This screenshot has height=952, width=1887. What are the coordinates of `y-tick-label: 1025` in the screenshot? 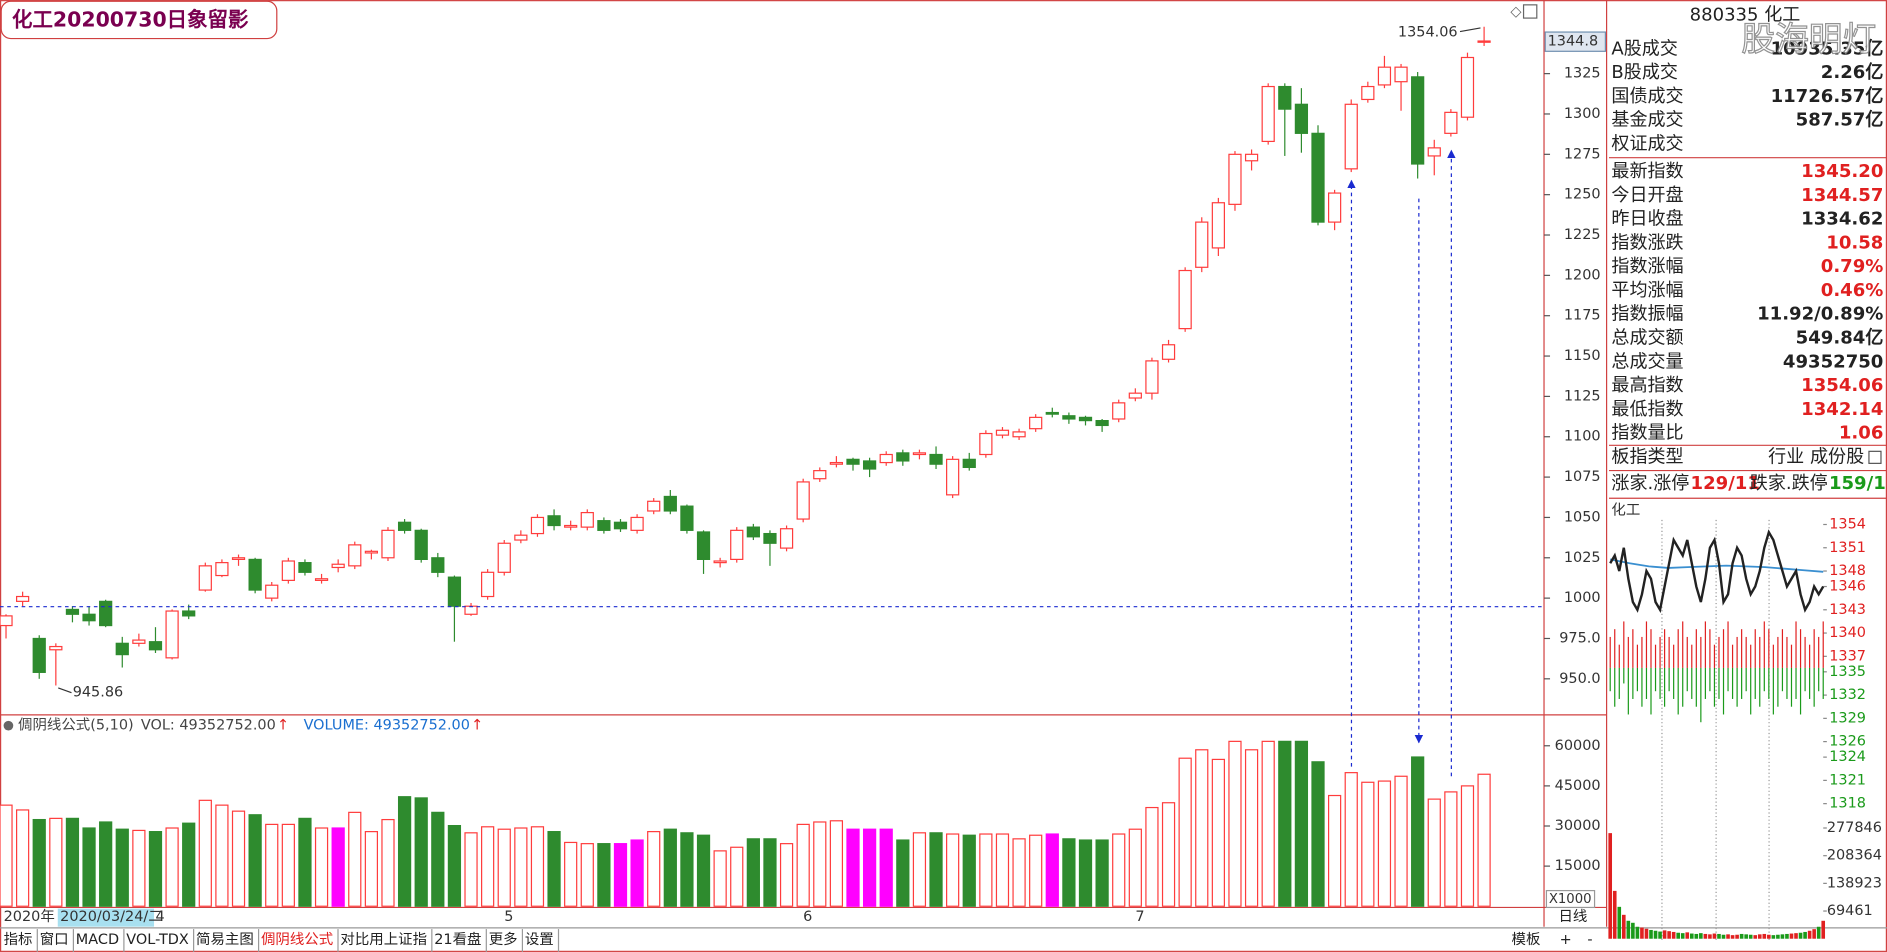 It's located at (1582, 558).